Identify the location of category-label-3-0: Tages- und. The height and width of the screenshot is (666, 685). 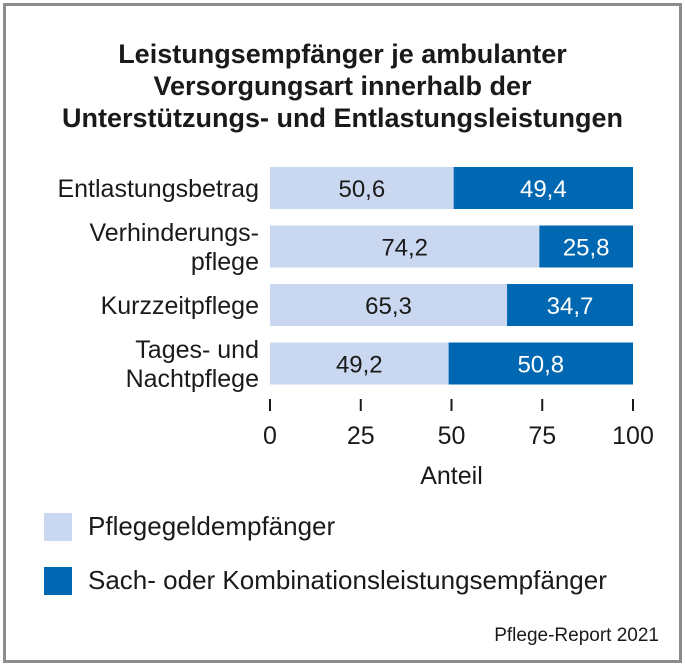
(197, 350).